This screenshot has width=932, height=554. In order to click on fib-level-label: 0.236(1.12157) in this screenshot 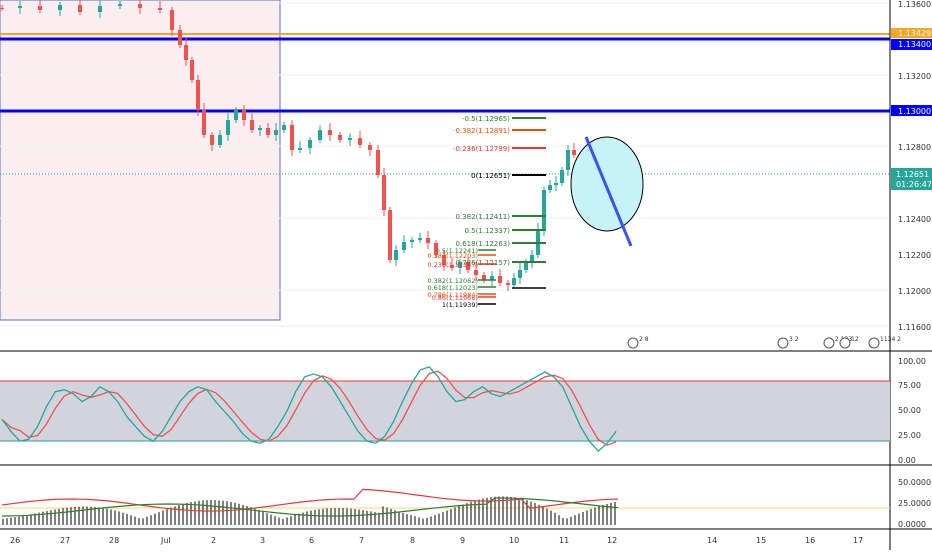, I will do `click(452, 265)`.